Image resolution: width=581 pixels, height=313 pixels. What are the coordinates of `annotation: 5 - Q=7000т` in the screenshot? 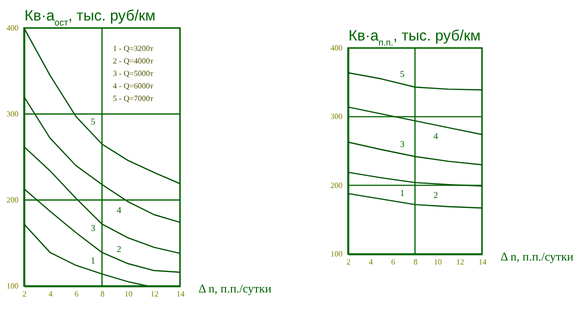 It's located at (133, 98).